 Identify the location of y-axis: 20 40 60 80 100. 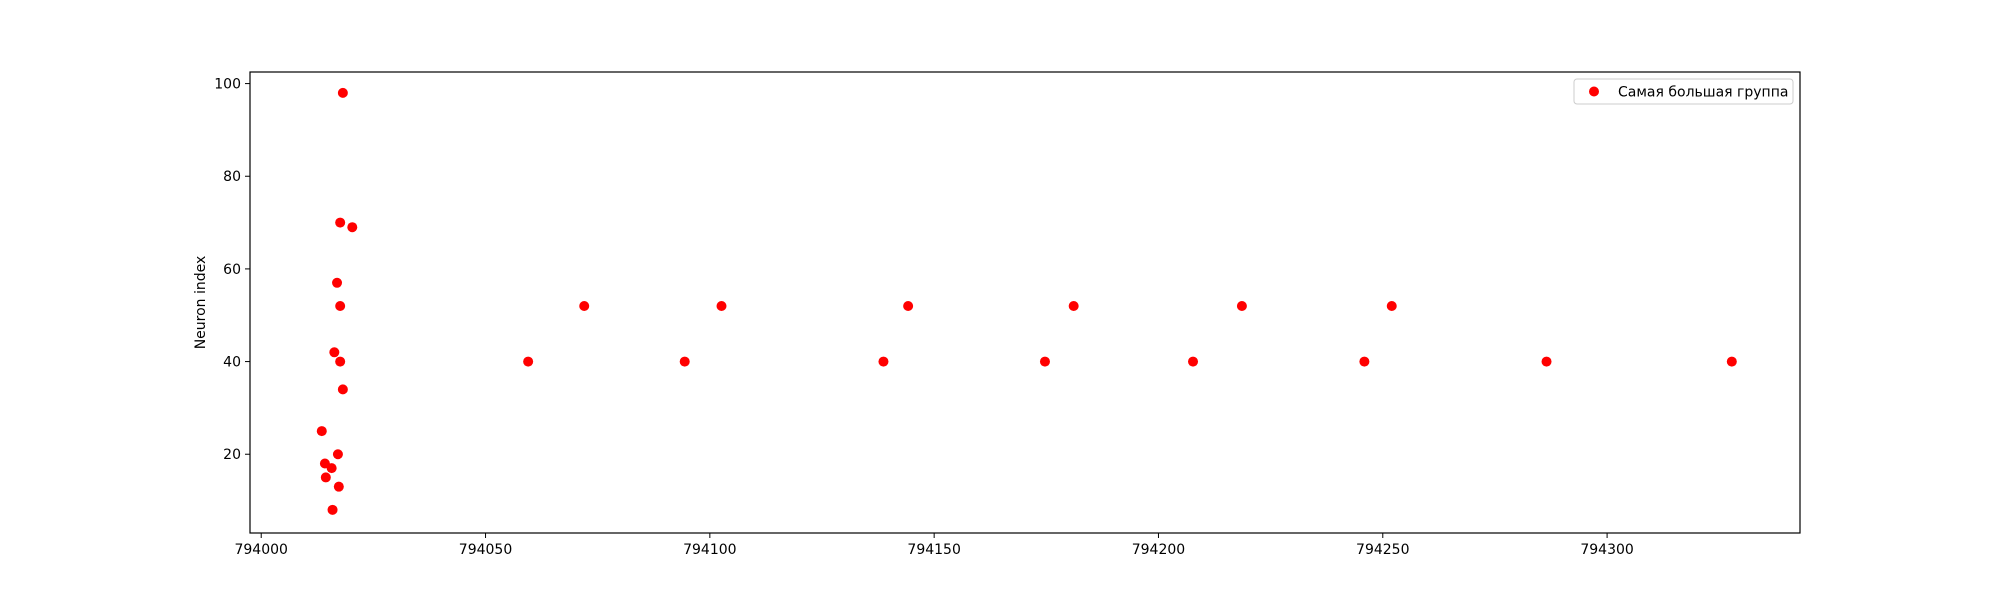
(232, 270).